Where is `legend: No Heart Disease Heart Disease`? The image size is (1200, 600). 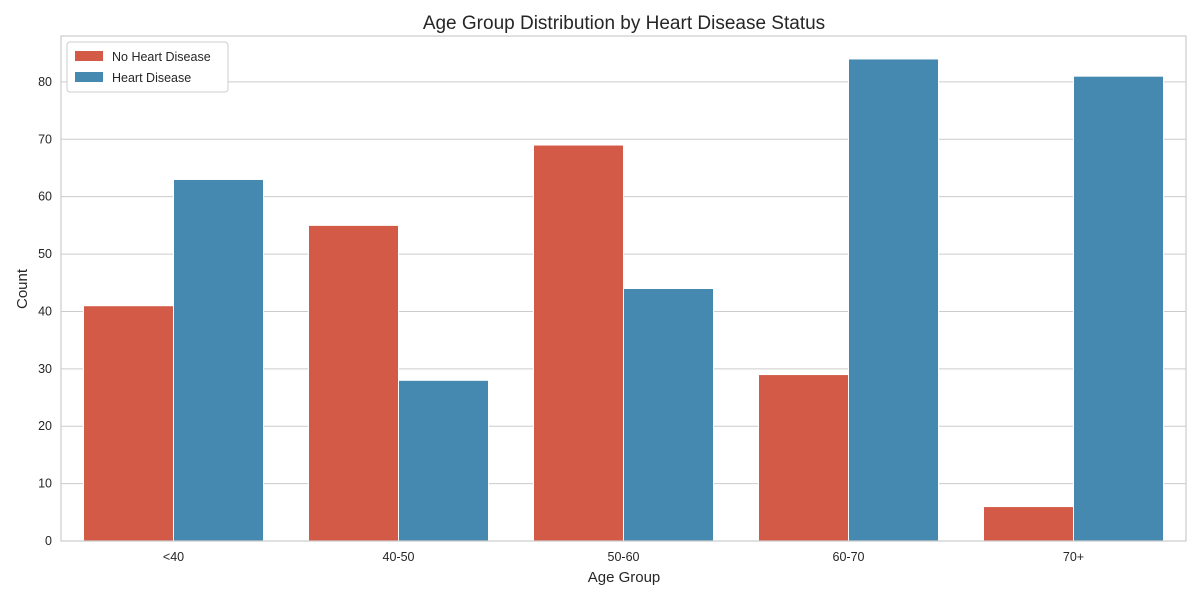
legend: No Heart Disease Heart Disease is located at coordinates (147, 67).